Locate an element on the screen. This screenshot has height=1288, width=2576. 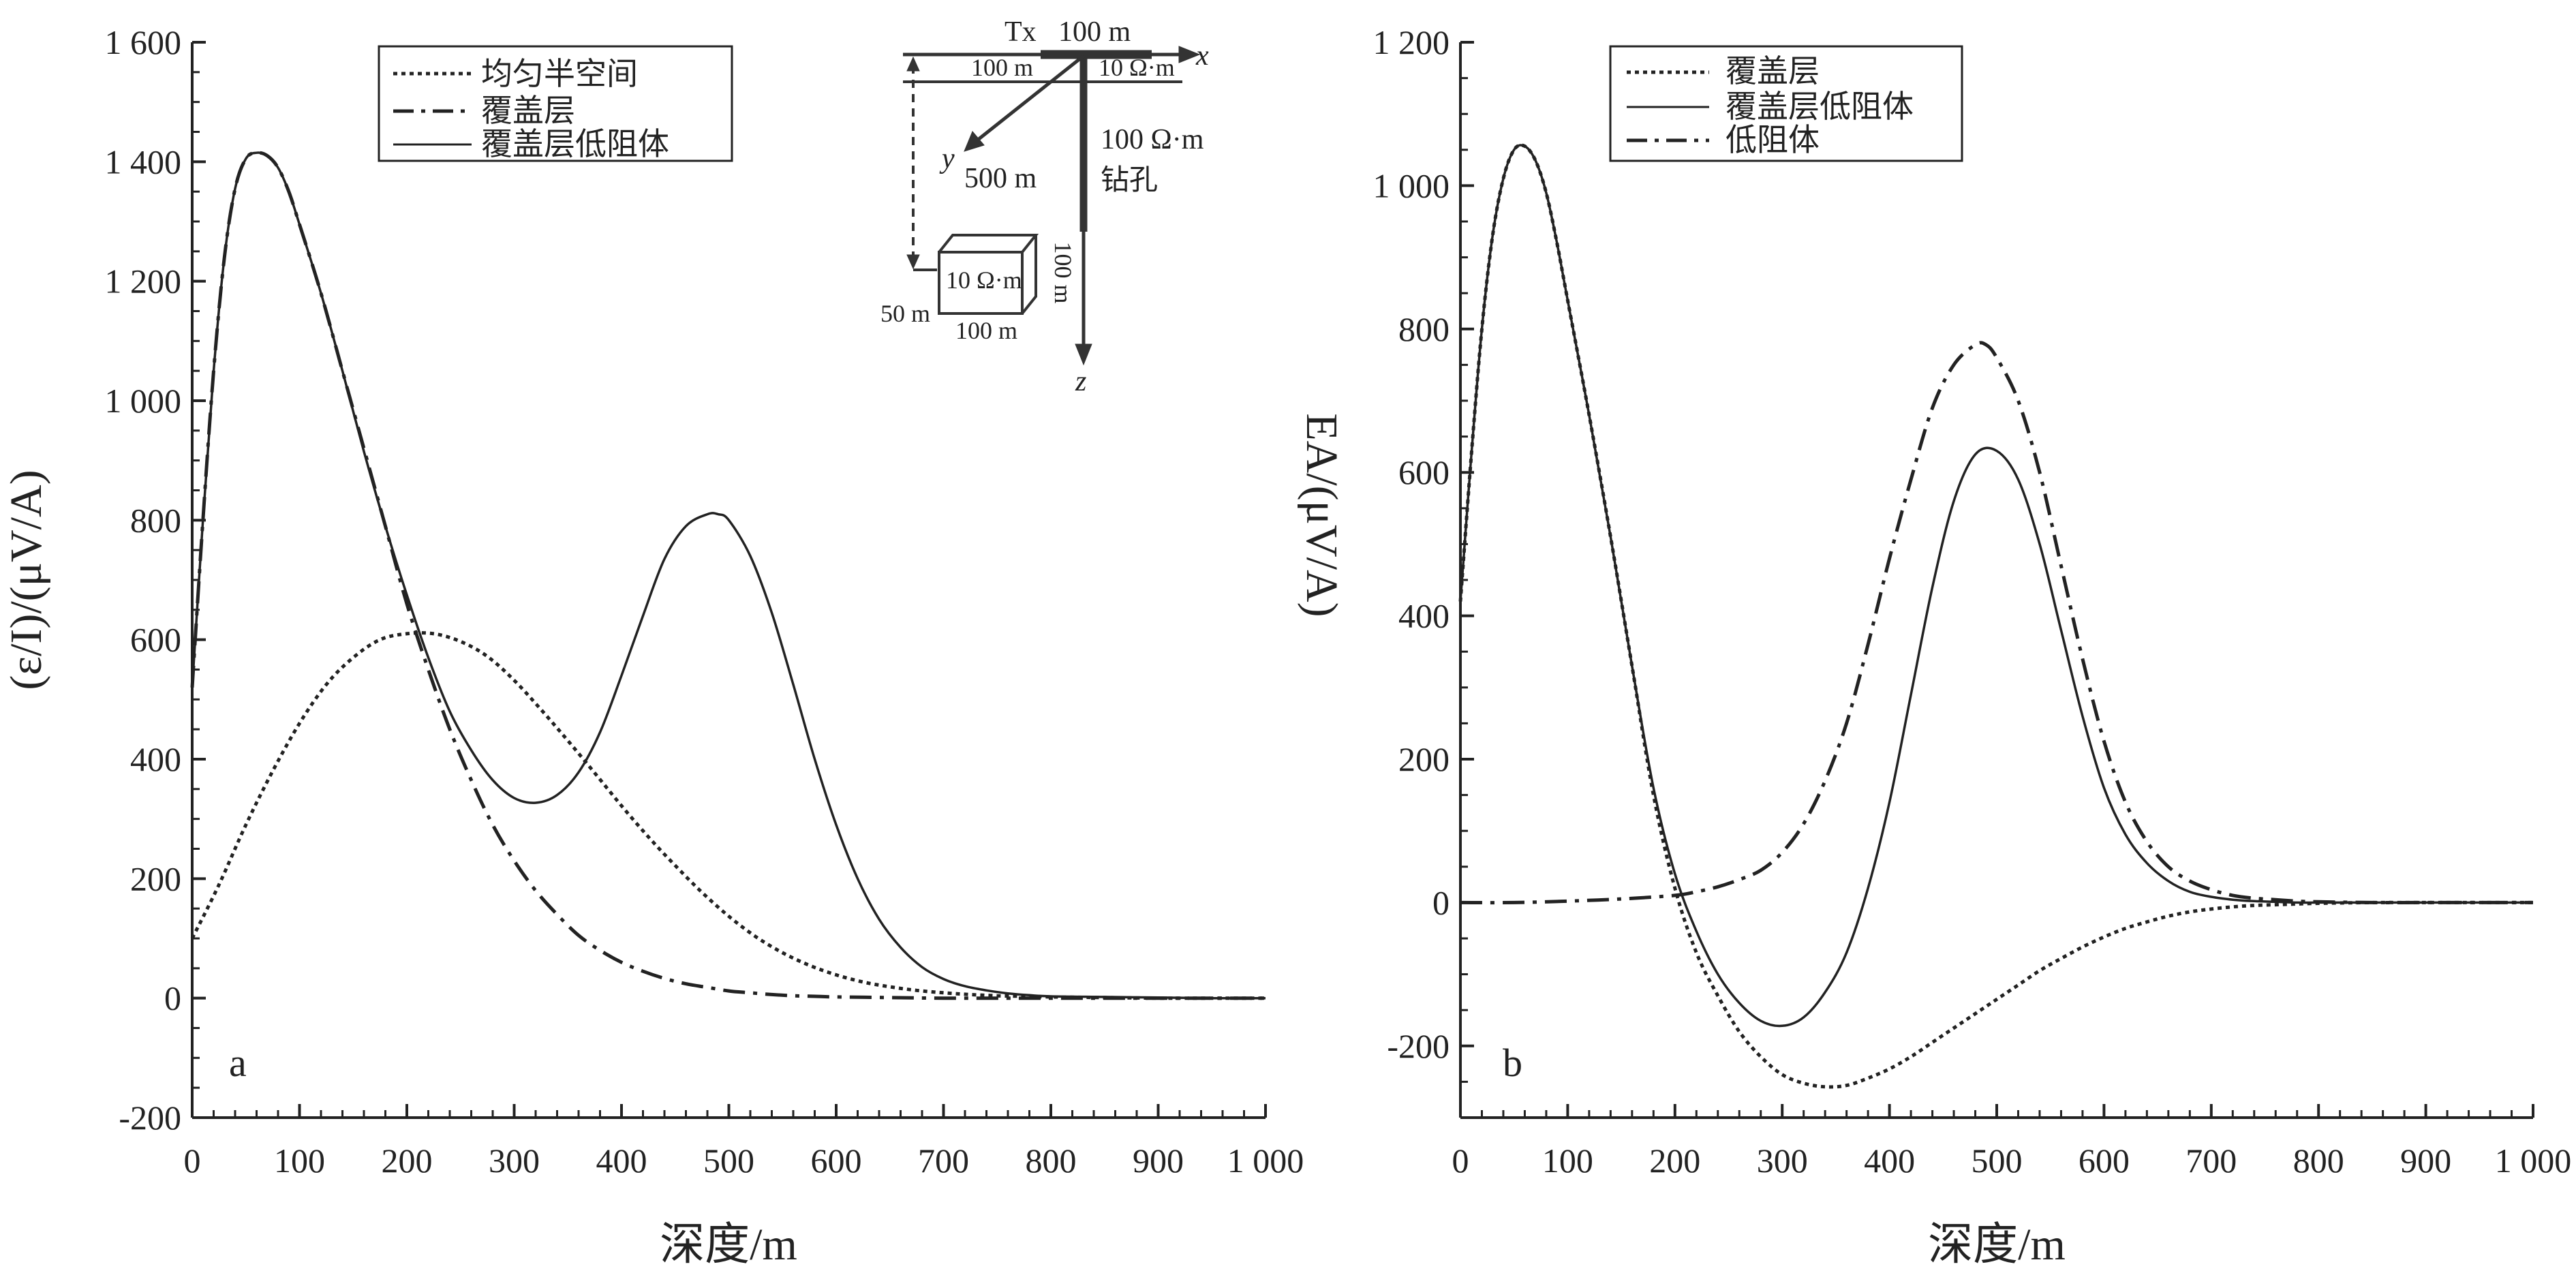
x-arrow-head is located at coordinates (1189, 55).